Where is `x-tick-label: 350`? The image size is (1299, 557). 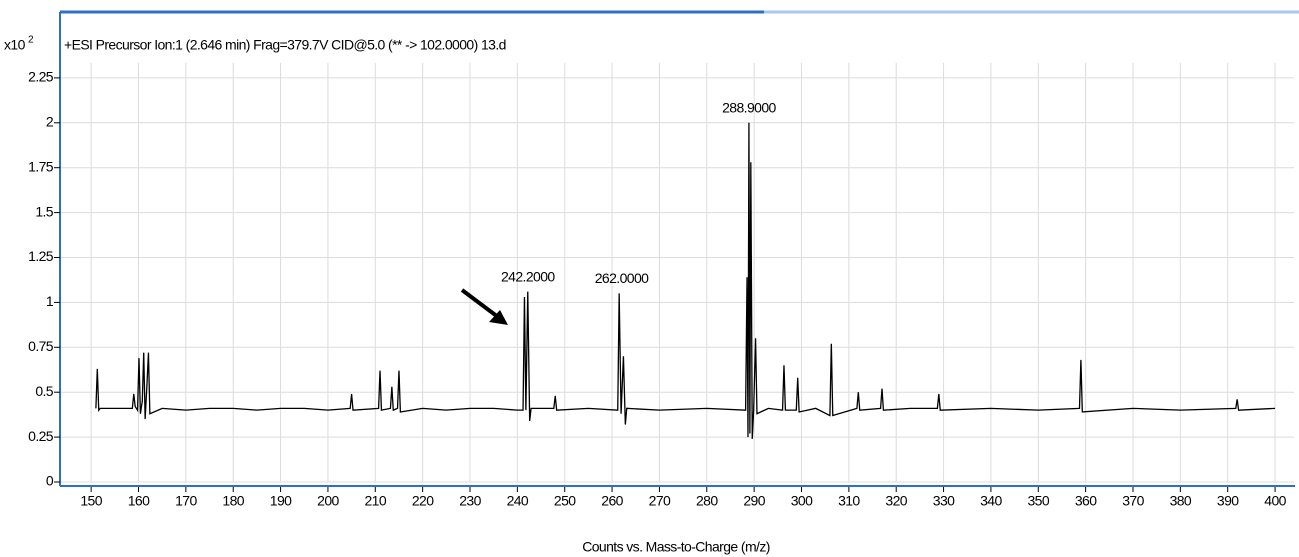
x-tick-label: 350 is located at coordinates (1038, 501).